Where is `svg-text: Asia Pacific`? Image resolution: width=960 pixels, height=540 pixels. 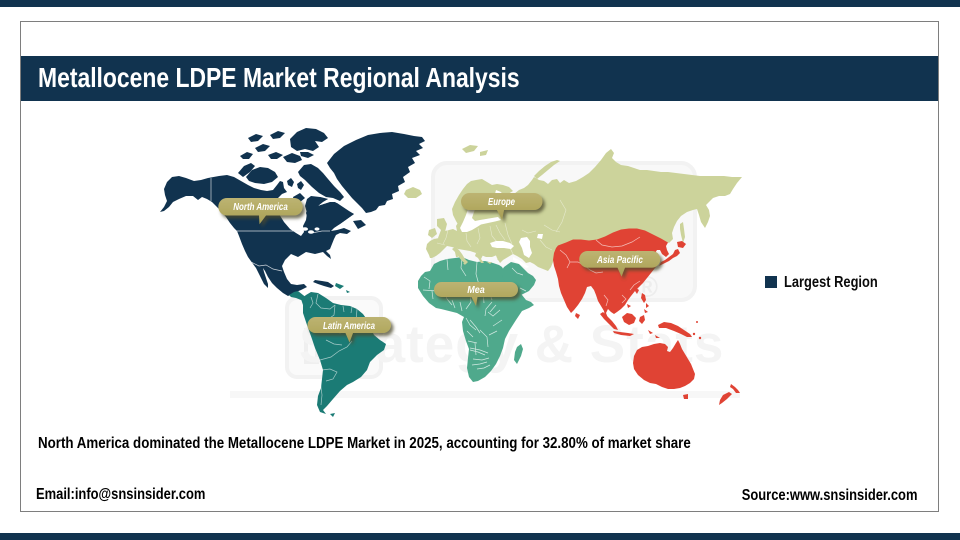 svg-text: Asia Pacific is located at coordinates (619, 260).